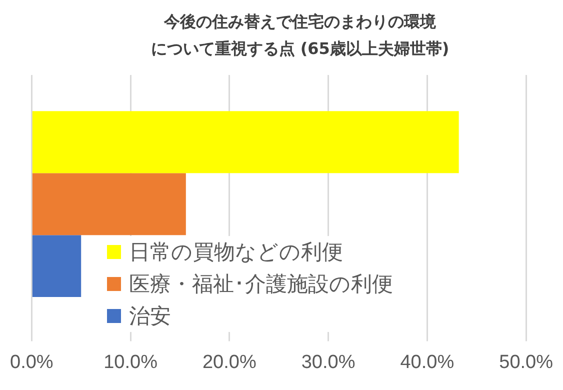  What do you see at coordinates (300, 35) in the screenshot?
I see `chart-title: 今後の住み替えで住宅のまわりの環境について重視する点 (65歳以上夫婦世帯)` at bounding box center [300, 35].